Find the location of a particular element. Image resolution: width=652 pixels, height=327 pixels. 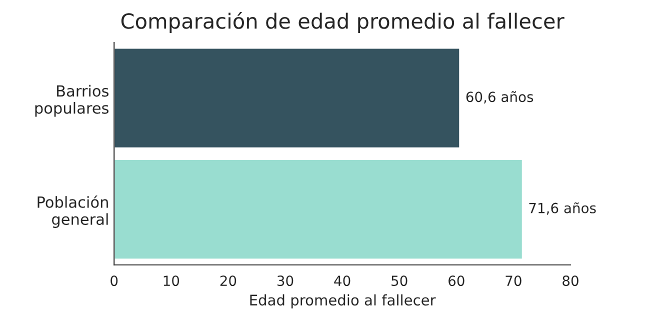

x-tick-label: 0 is located at coordinates (114, 281).